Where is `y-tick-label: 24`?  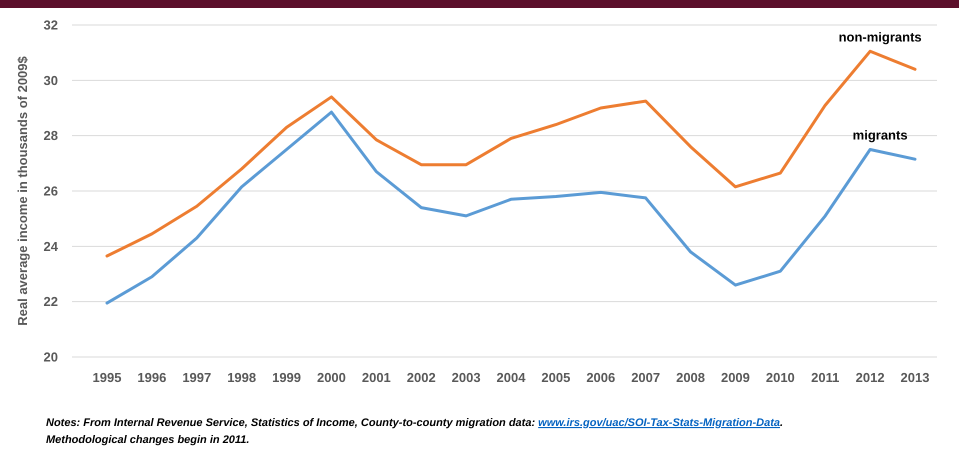
y-tick-label: 24 is located at coordinates (51, 246).